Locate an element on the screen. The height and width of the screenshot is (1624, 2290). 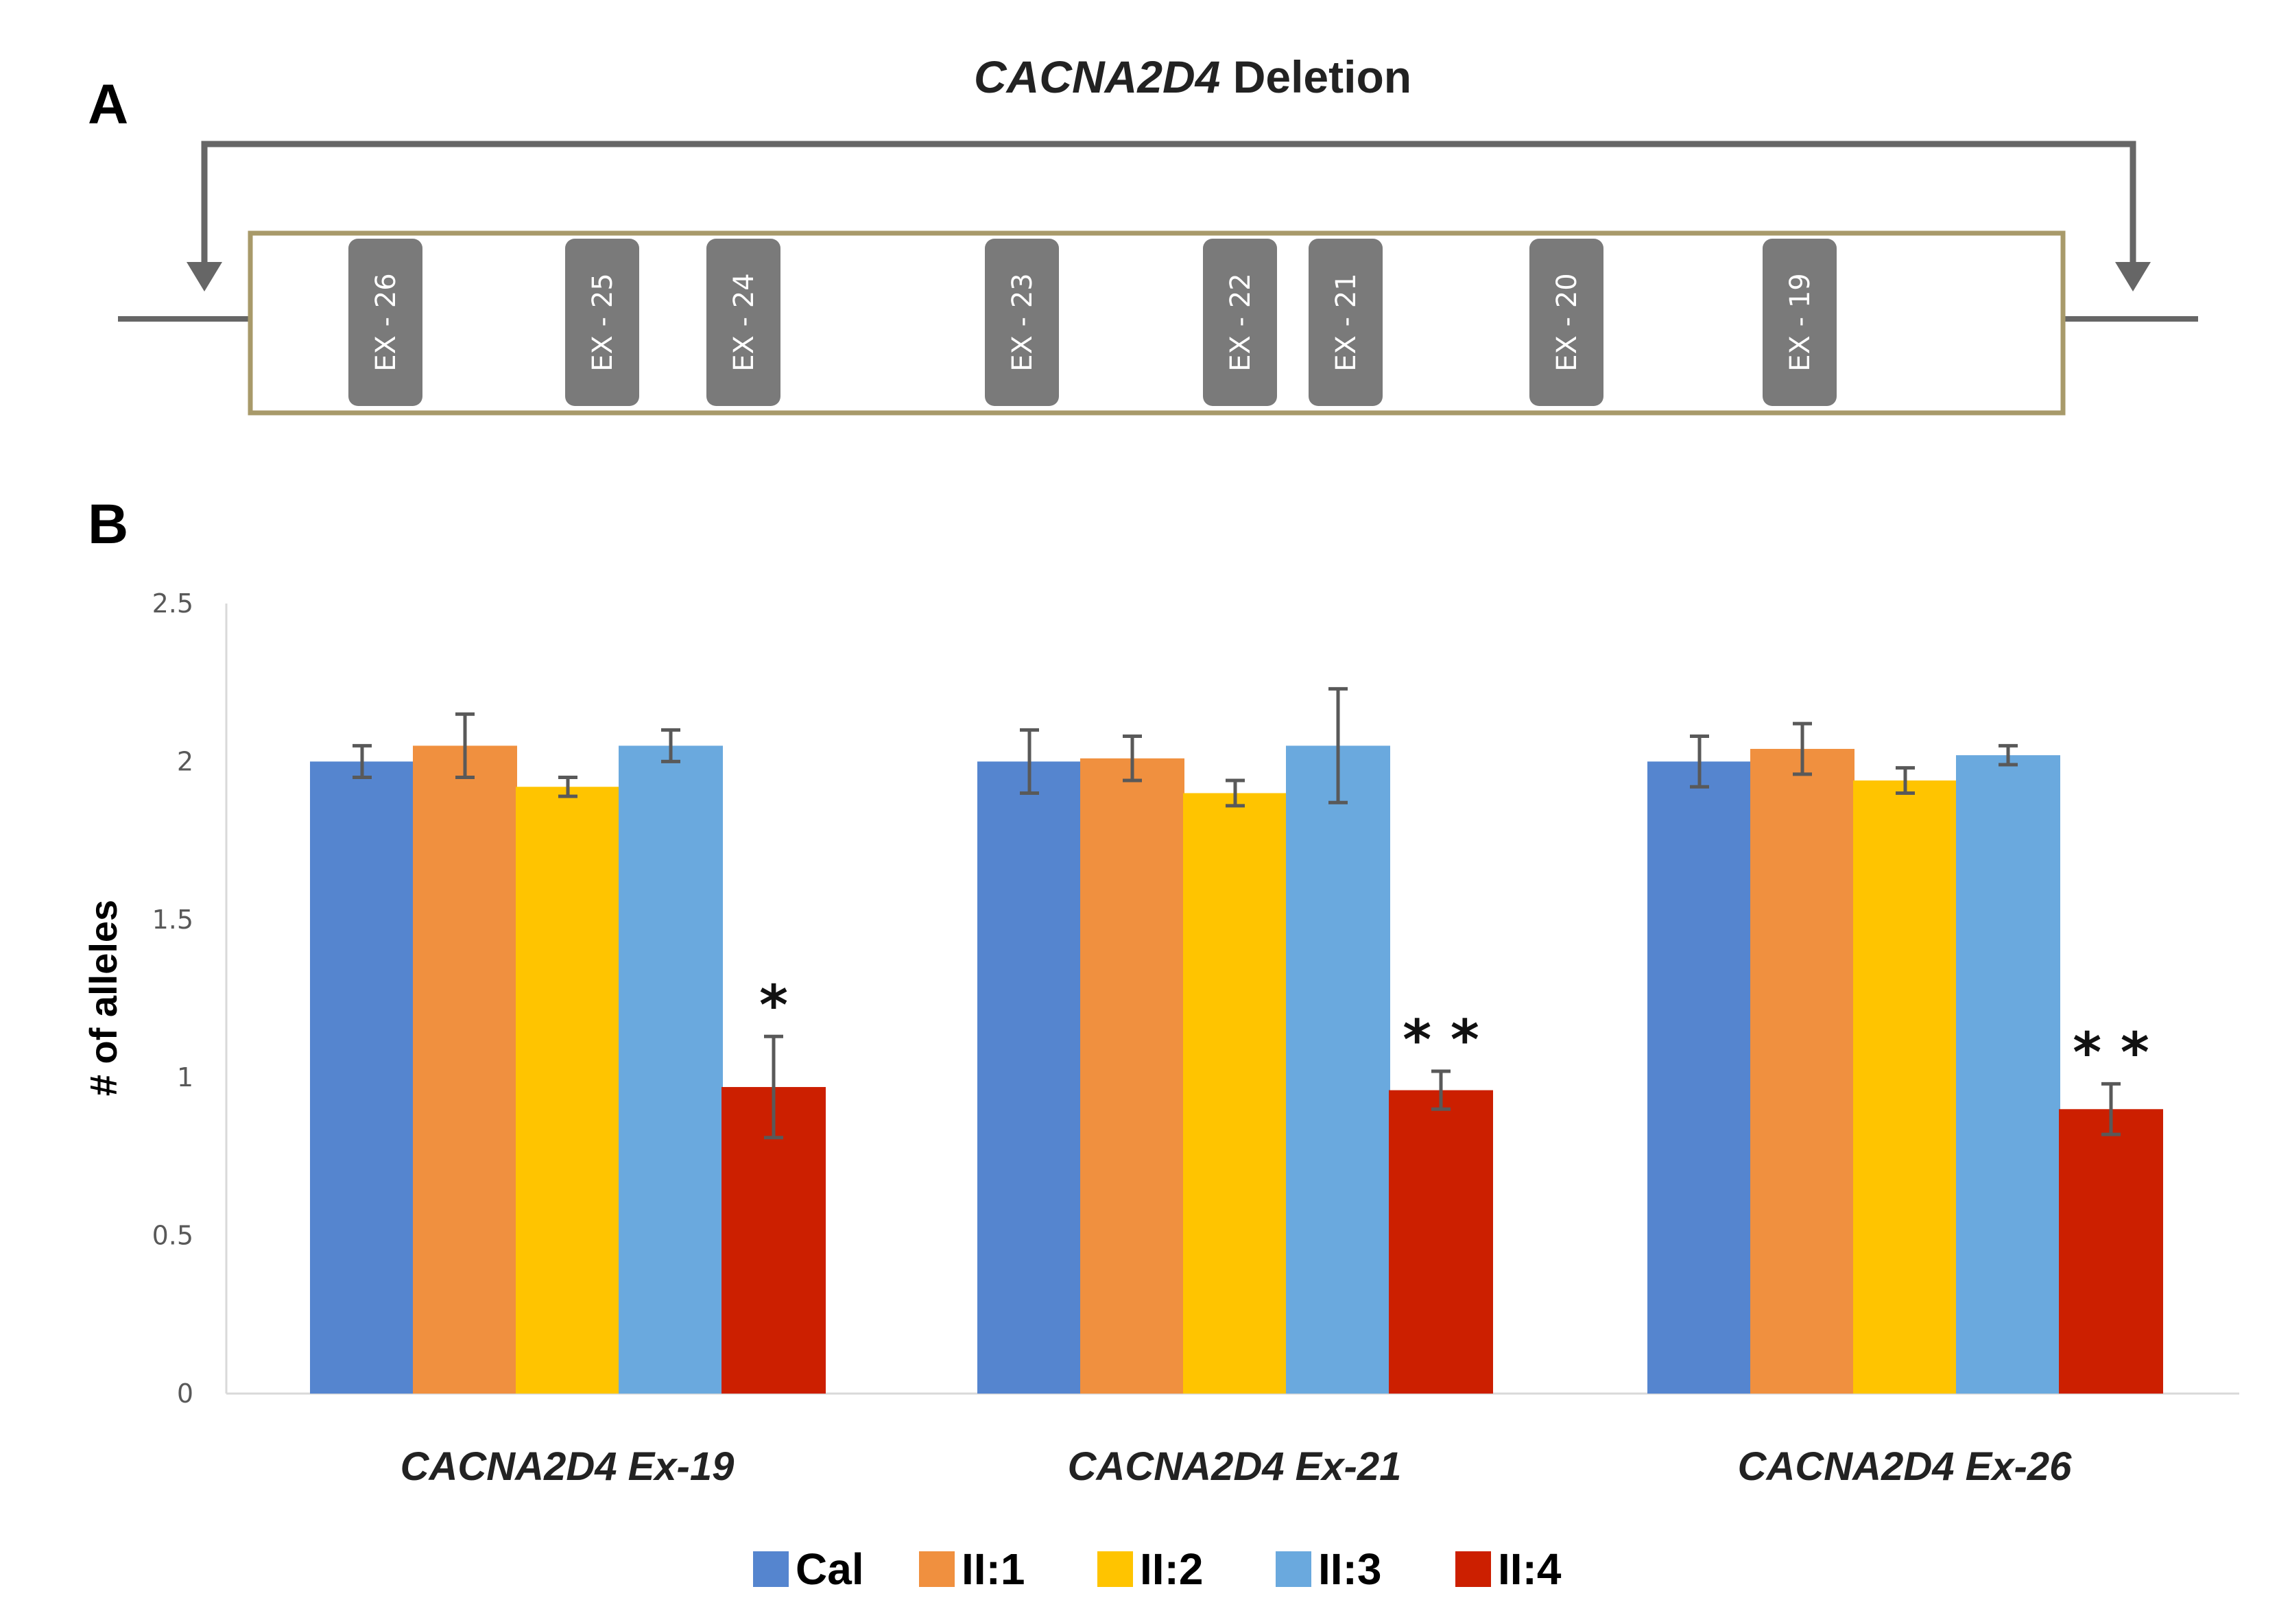
legend: Cal II:1 II:2 II:3 II:4 is located at coordinates (1157, 1569).